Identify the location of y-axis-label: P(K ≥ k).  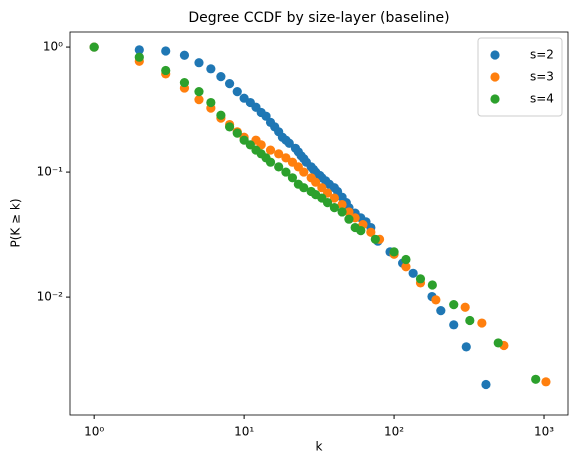
(16, 222).